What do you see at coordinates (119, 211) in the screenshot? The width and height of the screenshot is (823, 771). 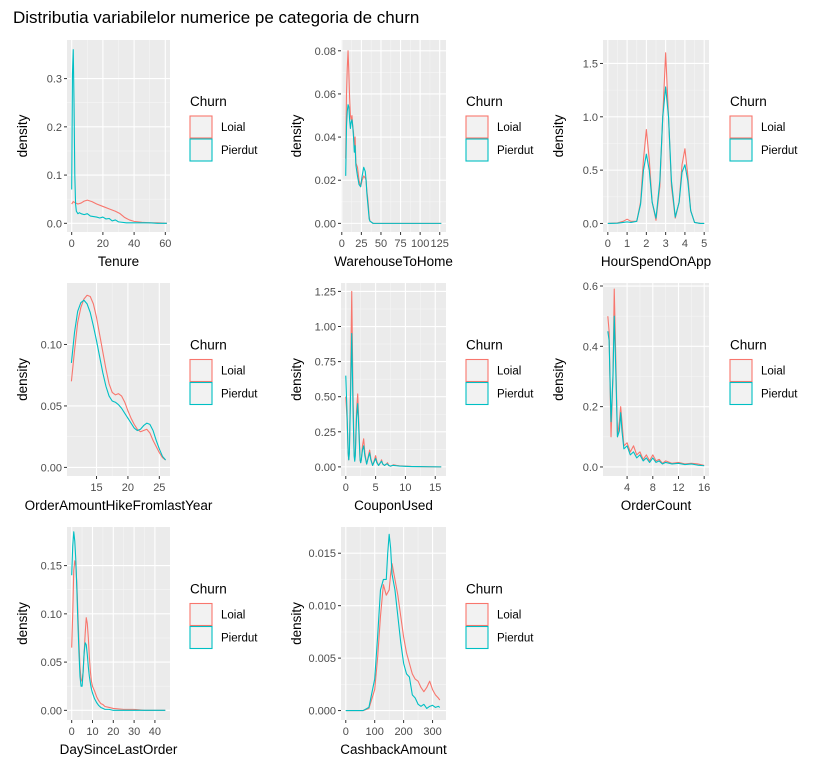 I see `density-line-loial` at bounding box center [119, 211].